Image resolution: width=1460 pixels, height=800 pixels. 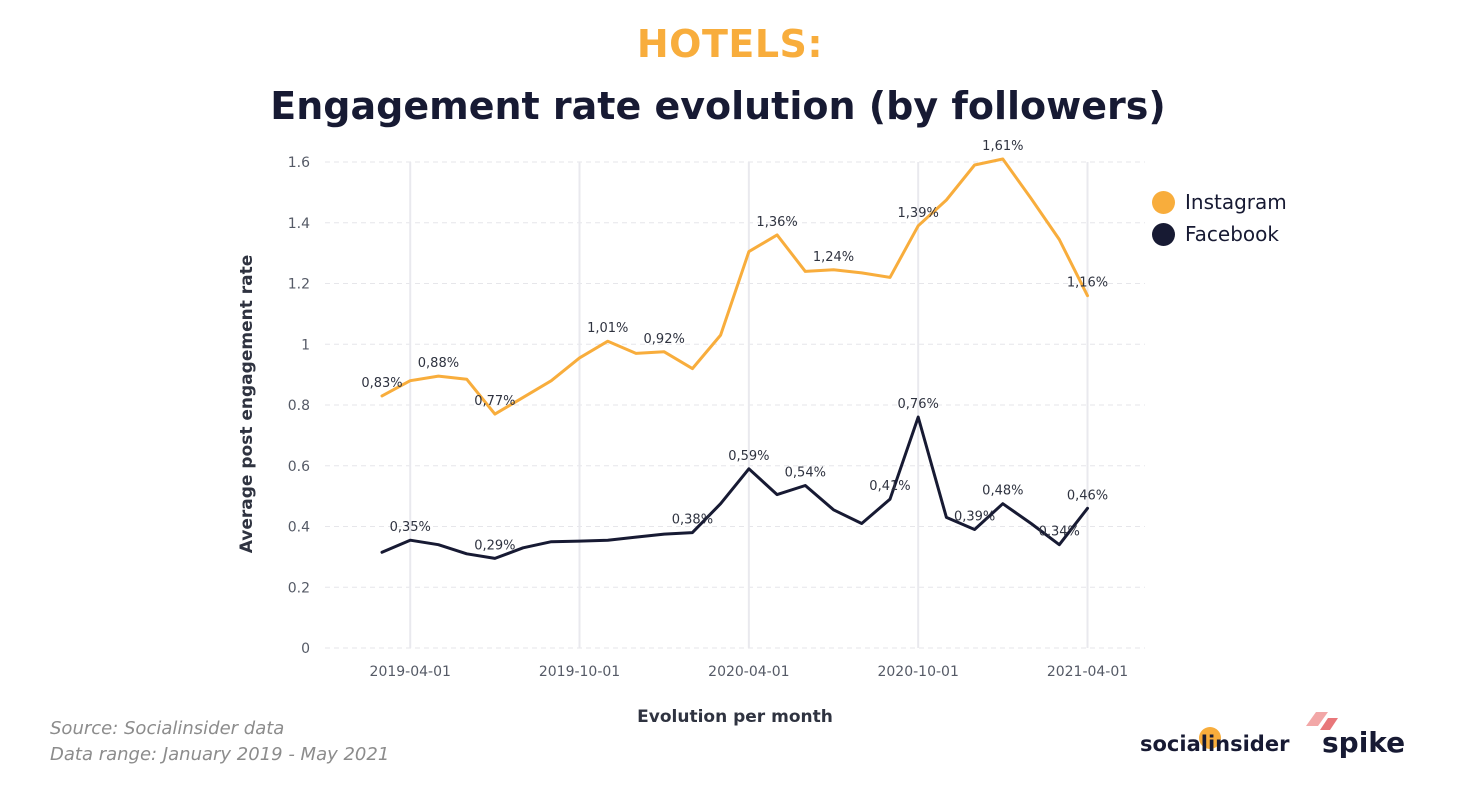 What do you see at coordinates (735, 717) in the screenshot?
I see `x-axis-title: Evolution per month` at bounding box center [735, 717].